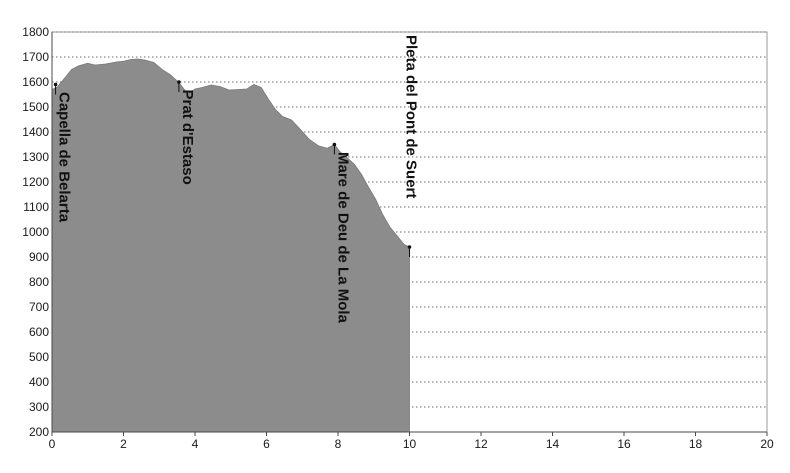 Image resolution: width=790 pixels, height=473 pixels. Describe the element at coordinates (767, 444) in the screenshot. I see `x-tick-label: 20` at that location.